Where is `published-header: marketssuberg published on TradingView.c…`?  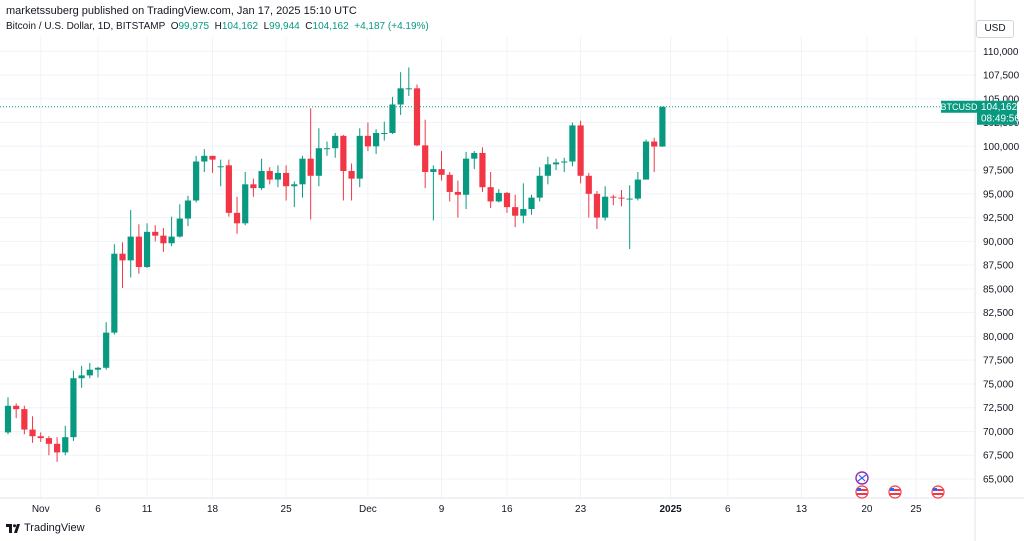
published-header: marketssuberg published on TradingView.c… is located at coordinates (181, 11).